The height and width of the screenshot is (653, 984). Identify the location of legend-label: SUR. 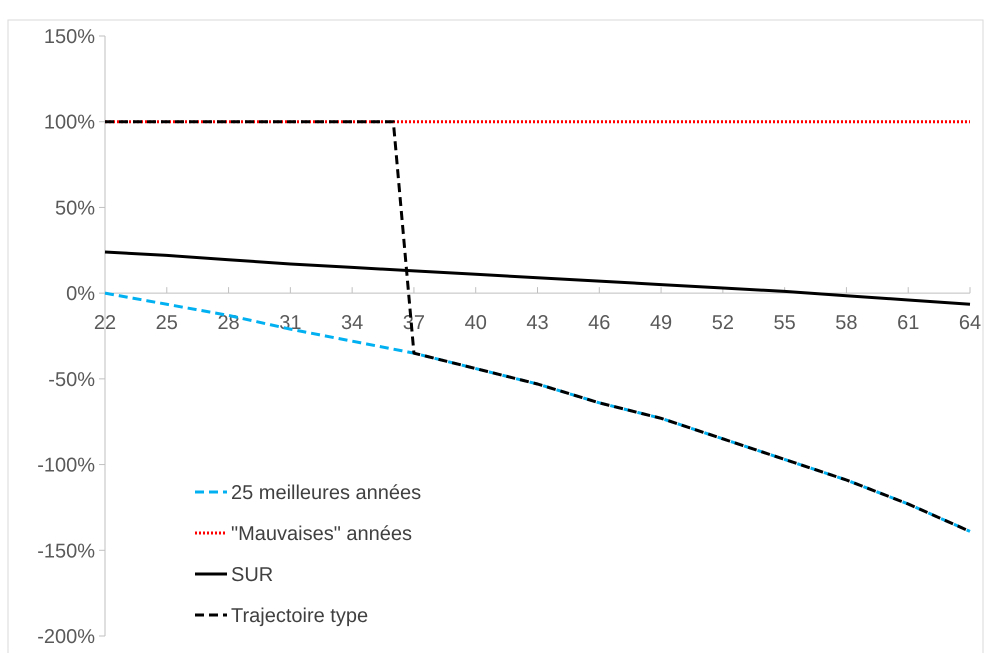
(252, 575).